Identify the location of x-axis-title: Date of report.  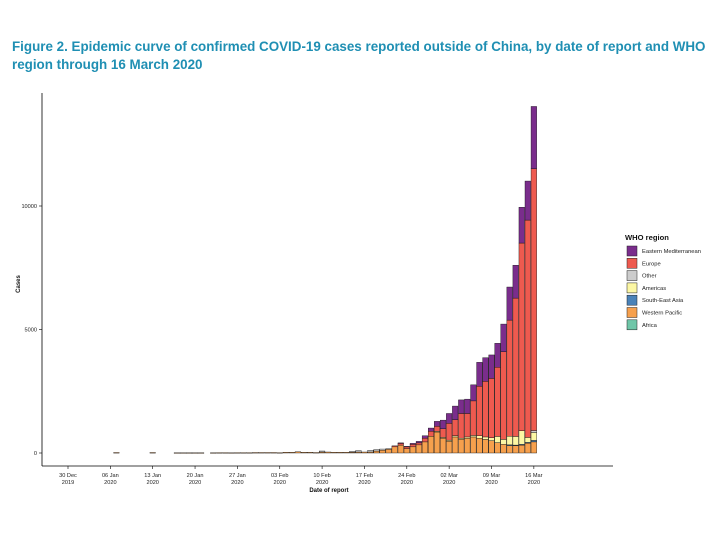
(328, 491).